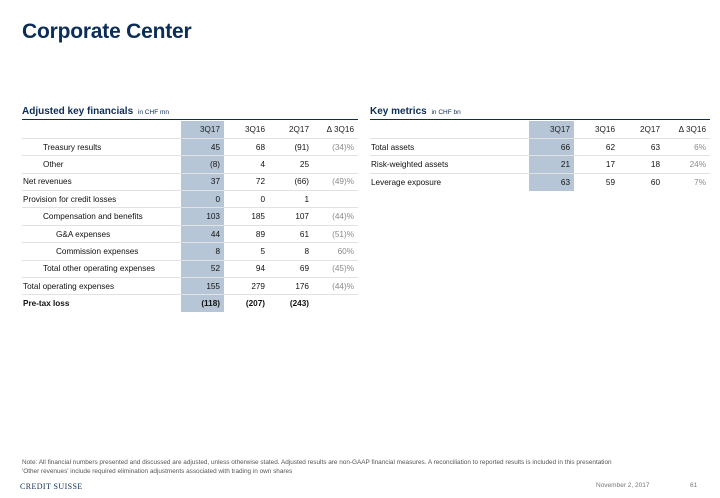  Describe the element at coordinates (202, 269) in the screenshot. I see `cell-3q17: 52` at that location.